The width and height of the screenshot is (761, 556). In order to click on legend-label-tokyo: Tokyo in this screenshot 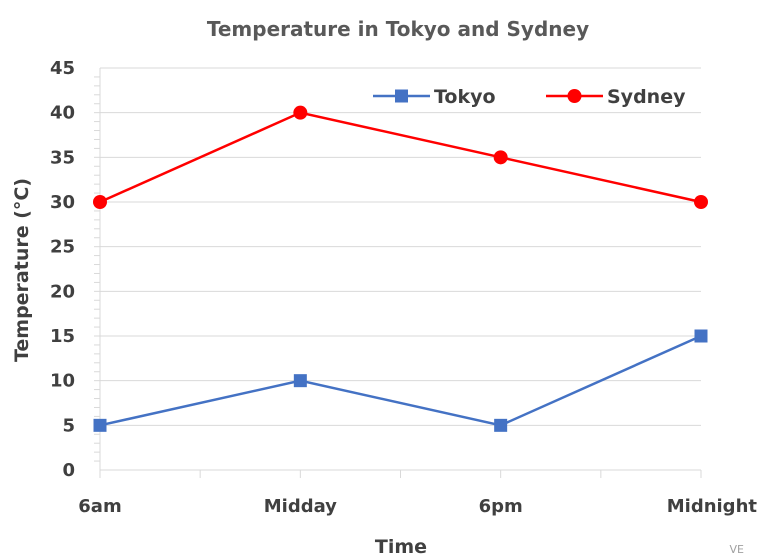, I will do `click(465, 97)`.